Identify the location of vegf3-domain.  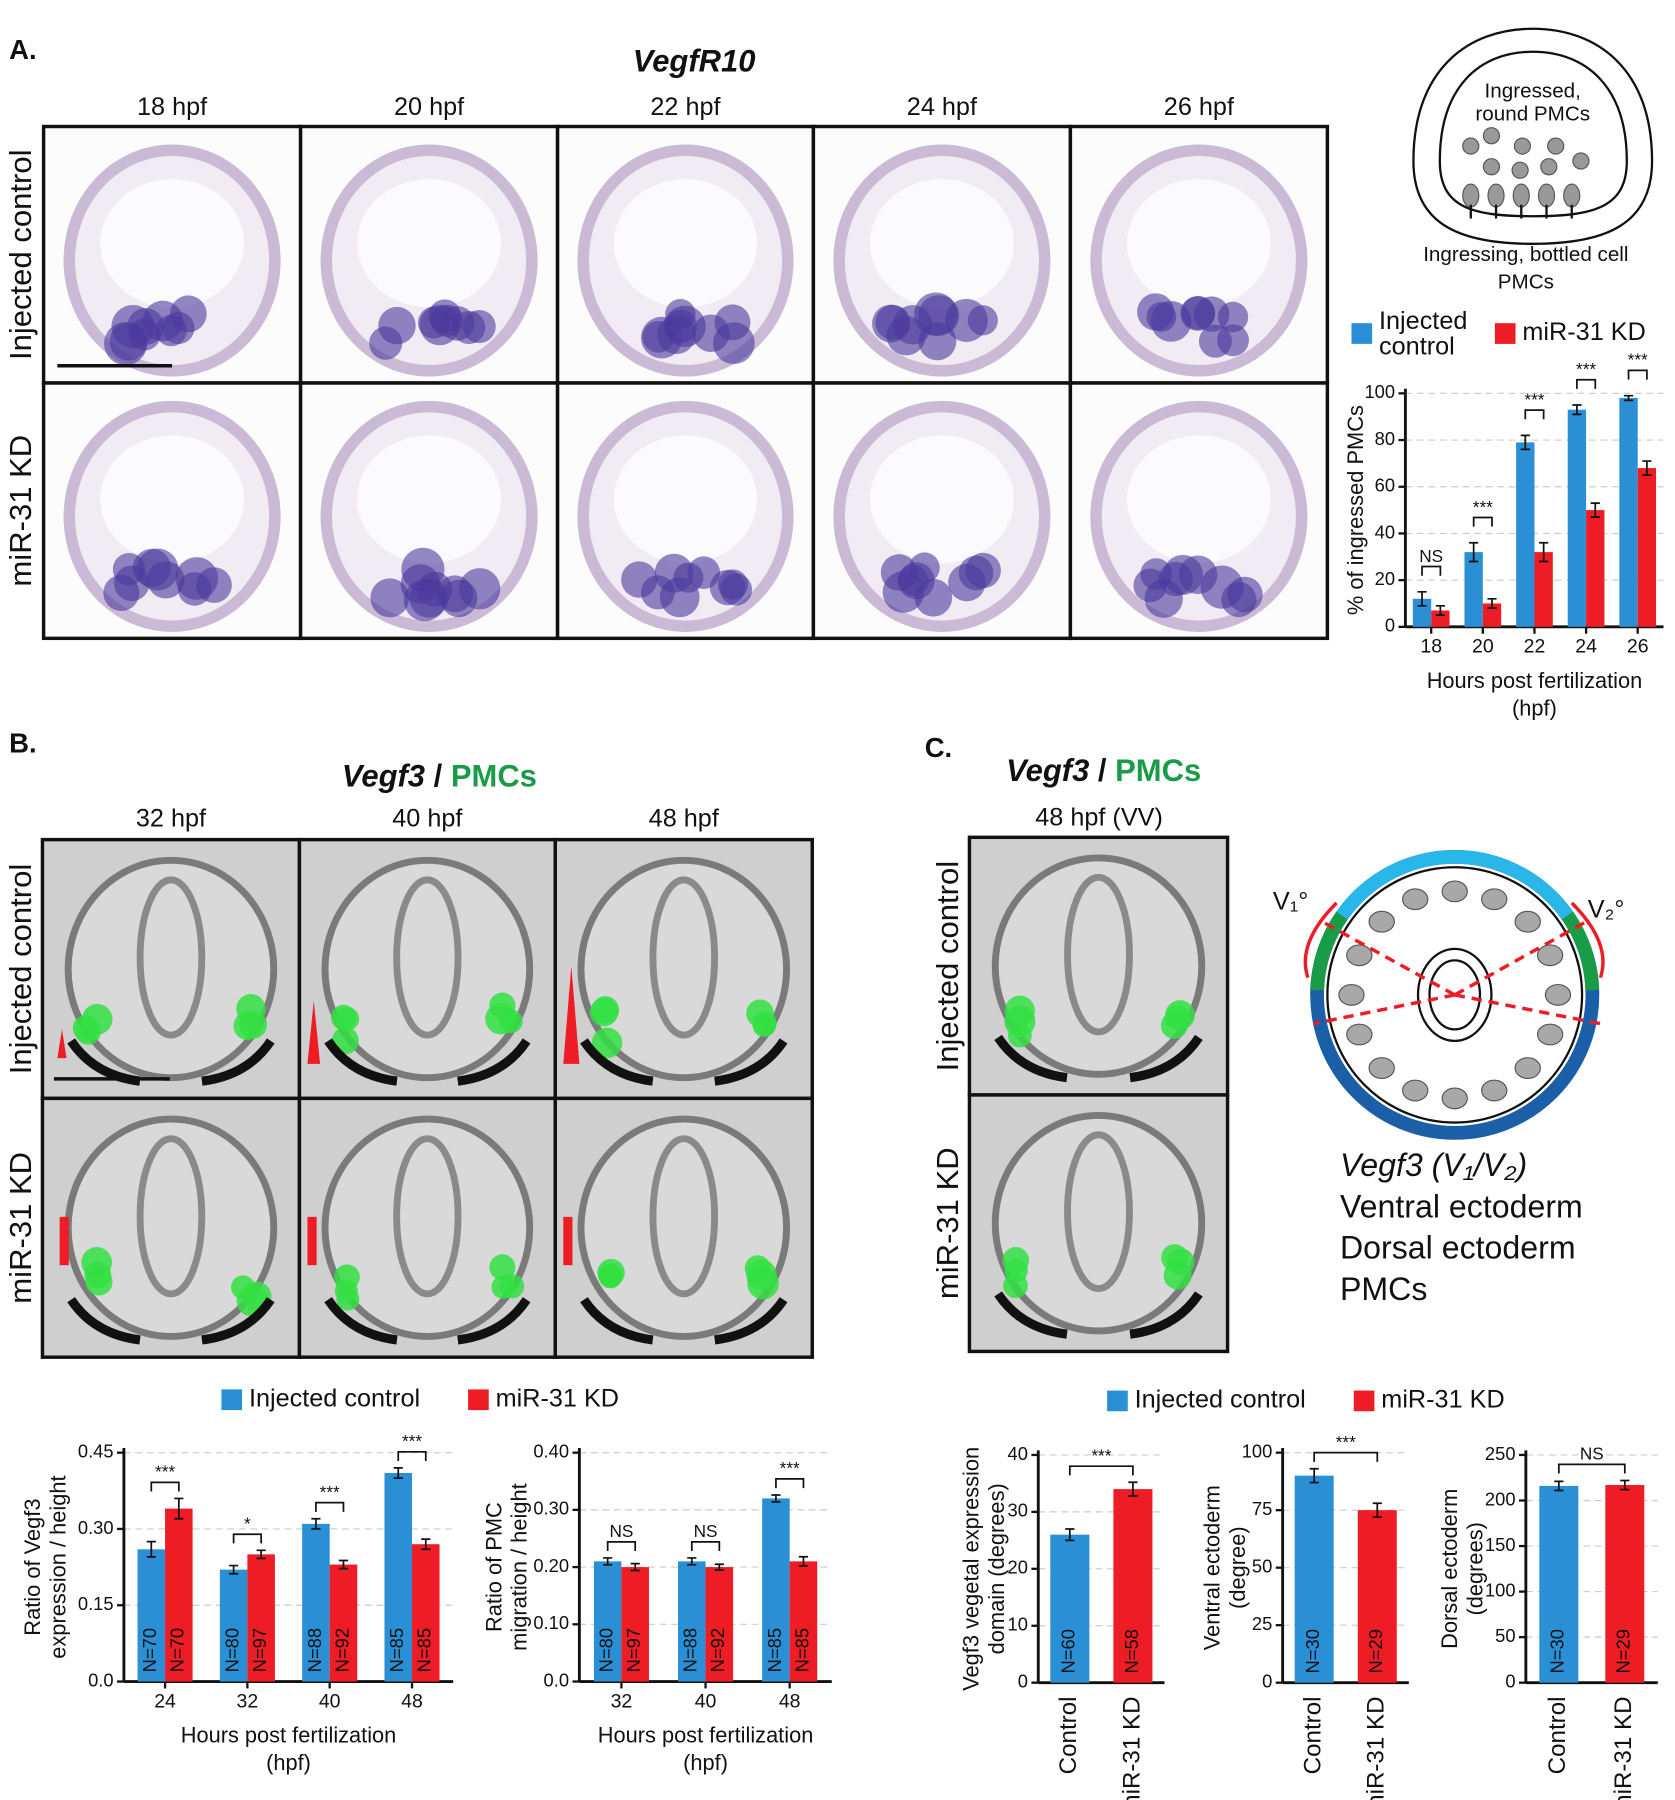
(1580, 951).